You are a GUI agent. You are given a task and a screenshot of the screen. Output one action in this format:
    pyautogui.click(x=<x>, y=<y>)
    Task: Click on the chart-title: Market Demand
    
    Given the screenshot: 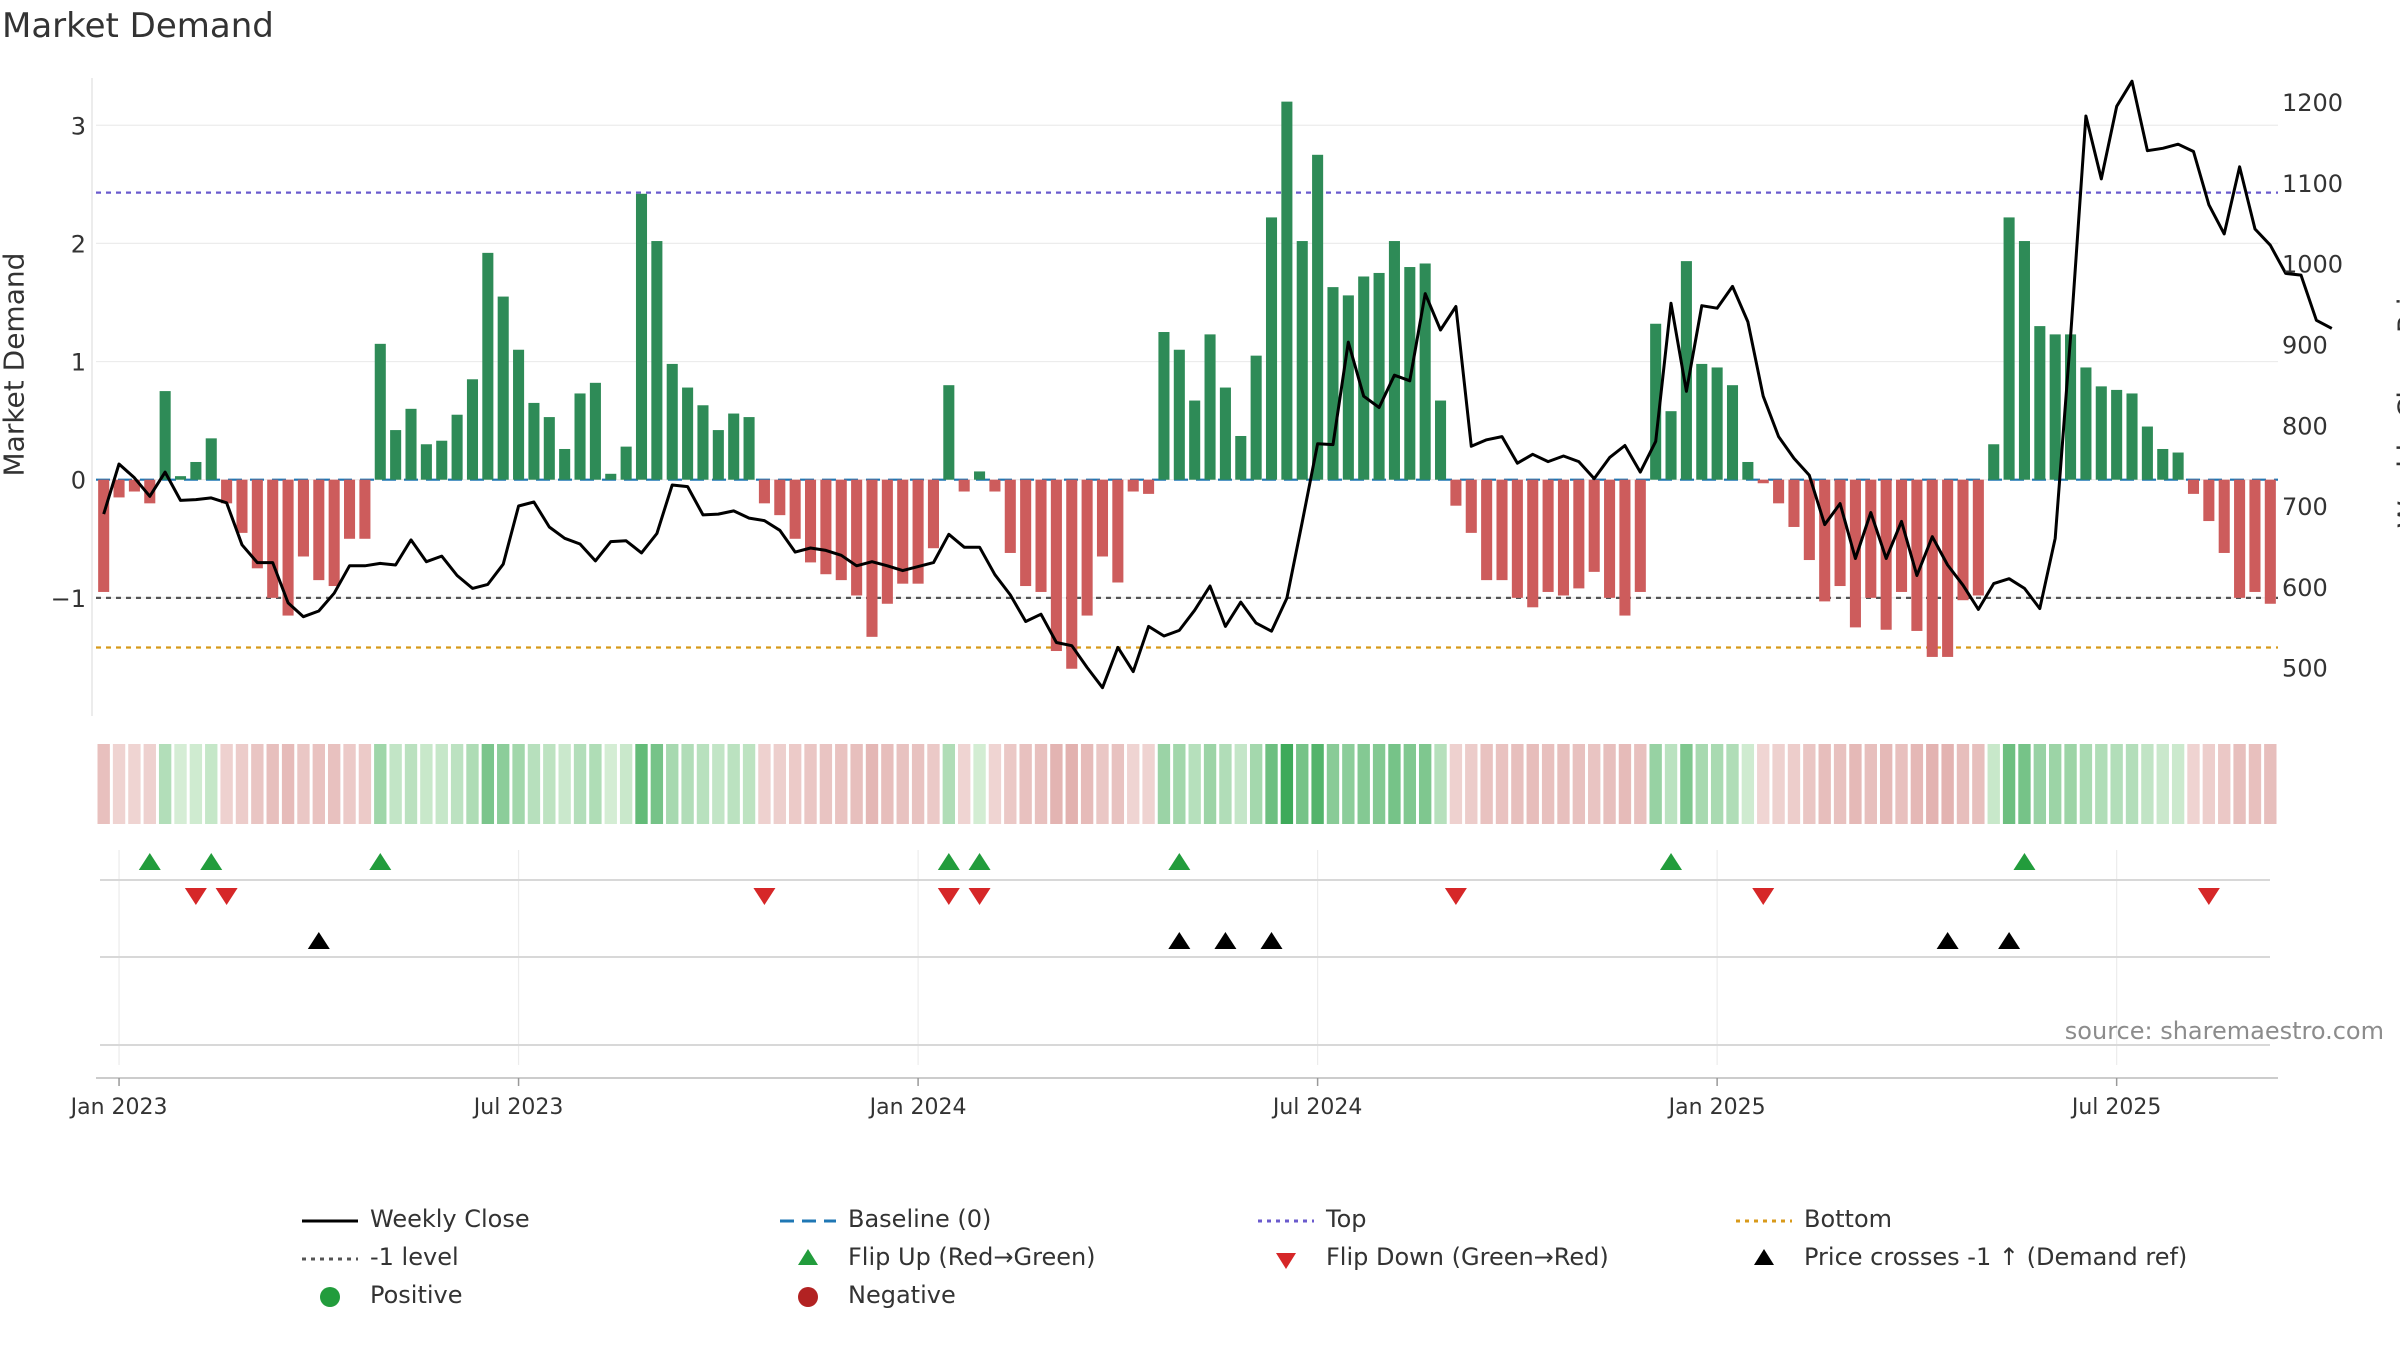 What is the action you would take?
    pyautogui.click(x=138, y=26)
    